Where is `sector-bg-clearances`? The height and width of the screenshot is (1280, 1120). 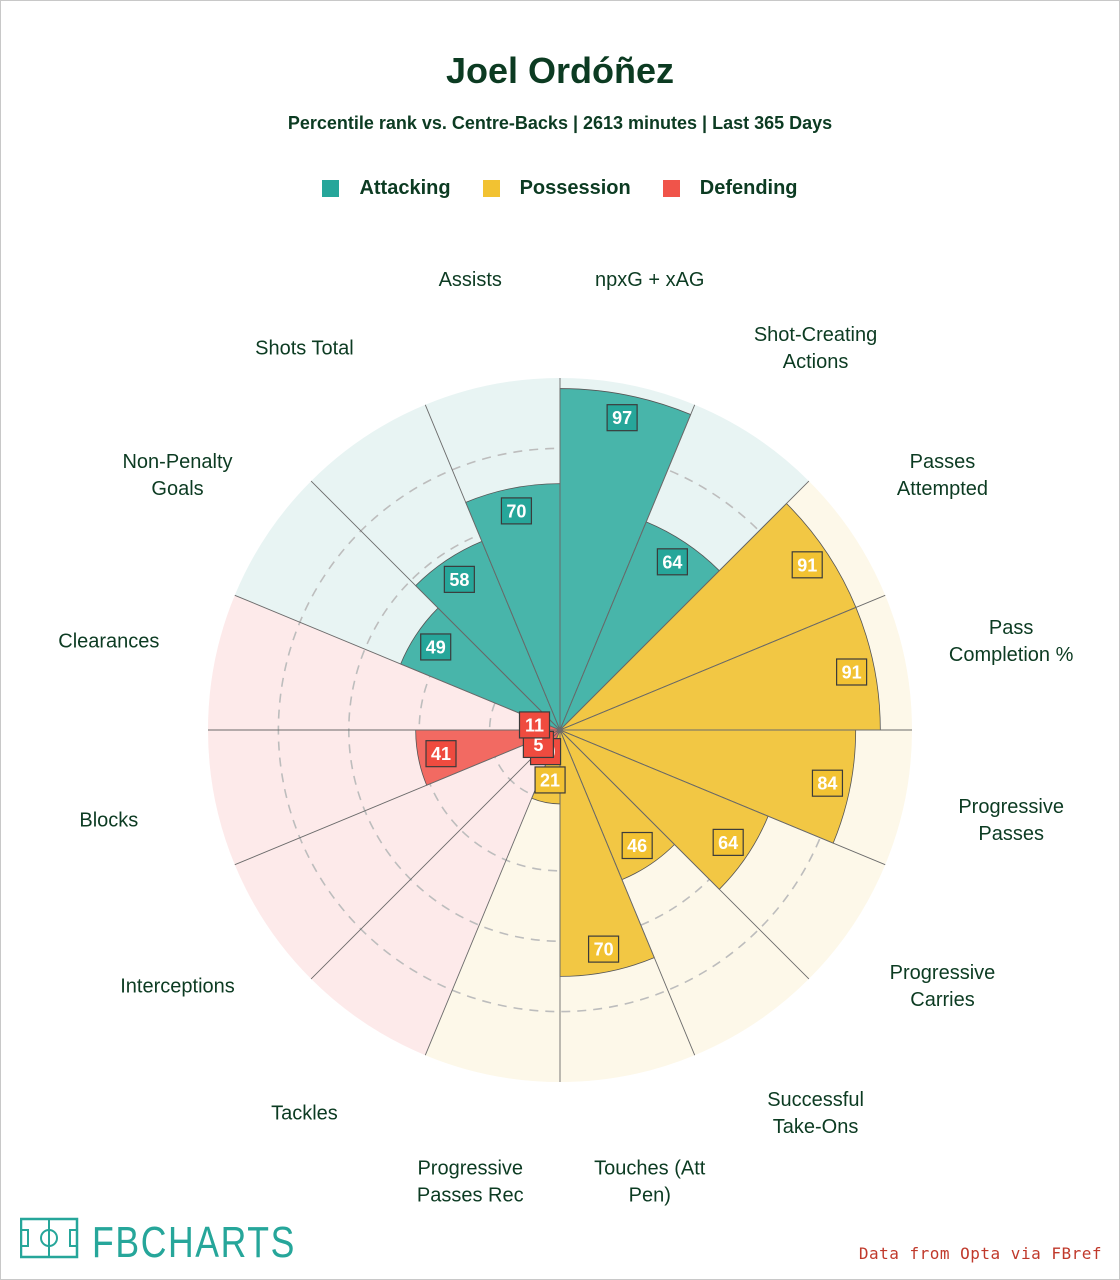
sector-bg-clearances is located at coordinates (384, 662).